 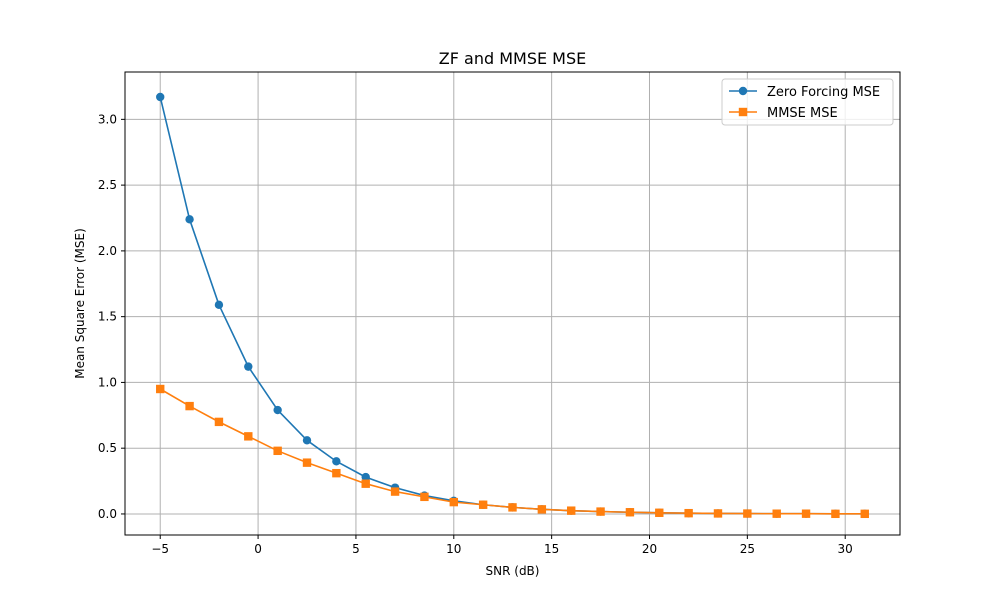 I want to click on legend-item-mmse: MMSE MSE, so click(x=783, y=113).